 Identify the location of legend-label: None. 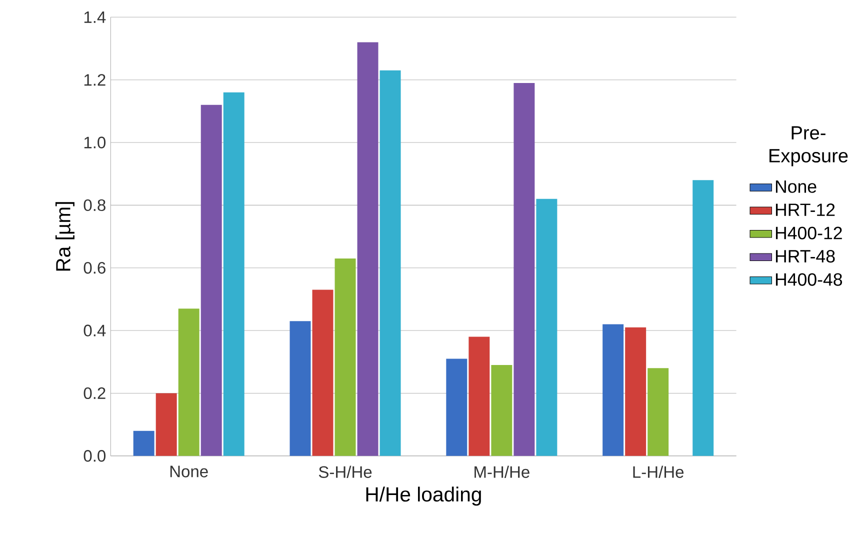
(796, 186).